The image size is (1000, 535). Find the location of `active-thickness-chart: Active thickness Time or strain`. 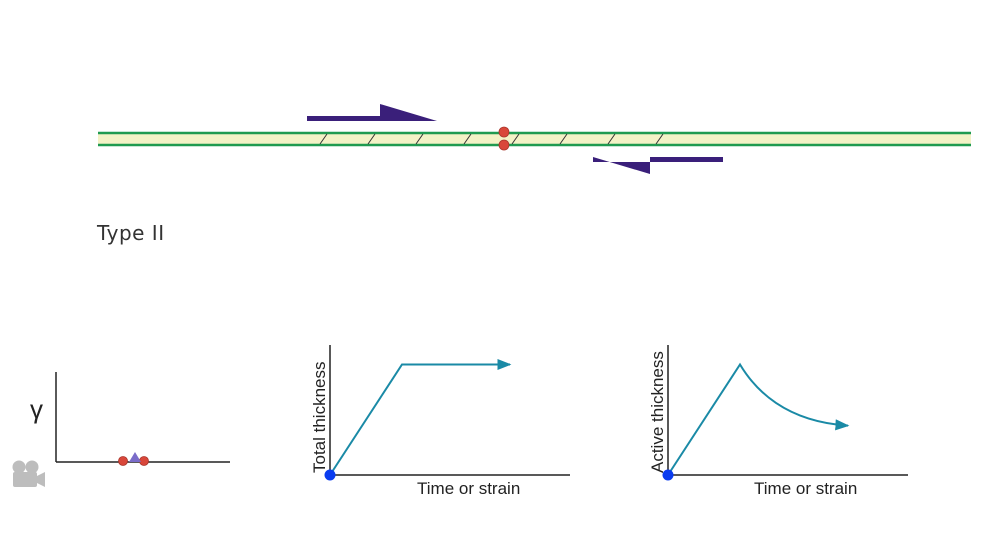

active-thickness-chart: Active thickness Time or strain is located at coordinates (778, 421).